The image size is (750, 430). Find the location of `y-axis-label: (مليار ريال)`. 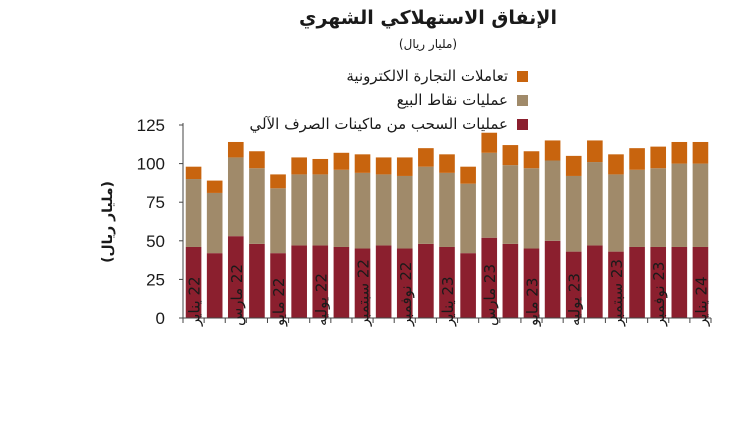

y-axis-label: (مليار ريال) is located at coordinates (108, 222).